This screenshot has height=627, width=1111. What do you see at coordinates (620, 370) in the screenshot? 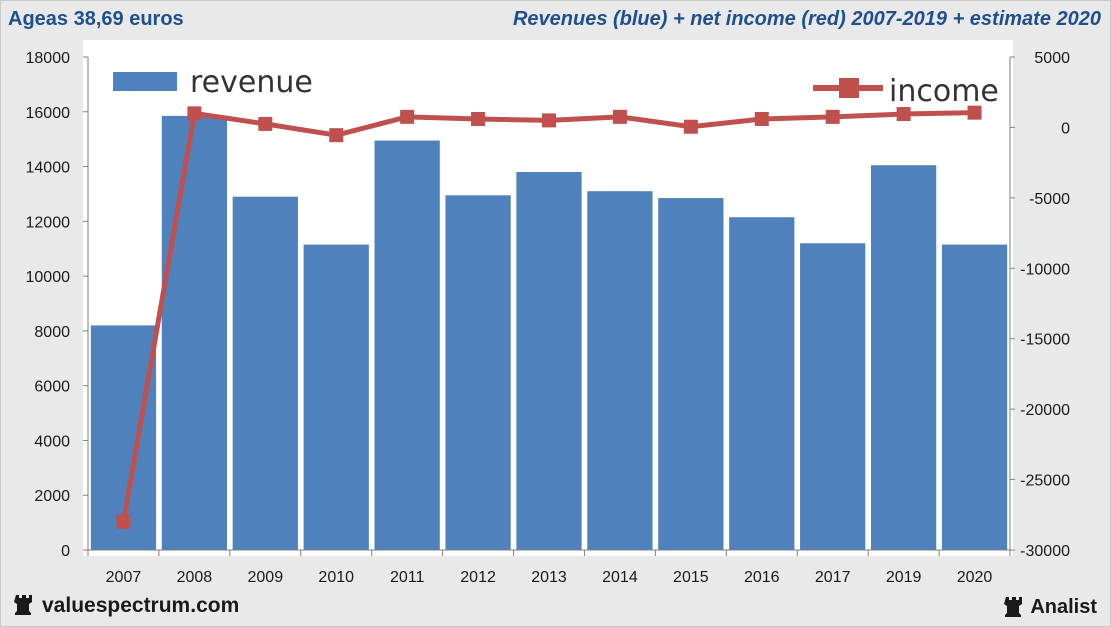
I see `revenue-bar-2014` at bounding box center [620, 370].